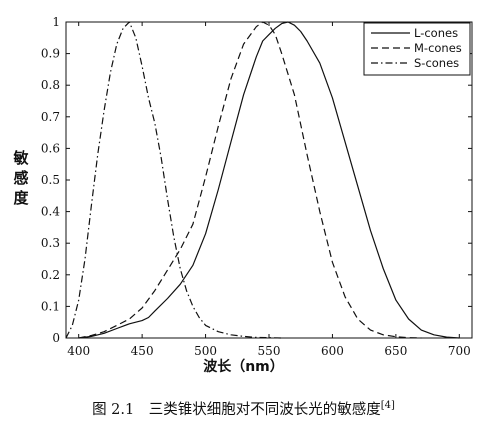 The width and height of the screenshot is (487, 429). I want to click on y-tick-label: 0, so click(56, 338).